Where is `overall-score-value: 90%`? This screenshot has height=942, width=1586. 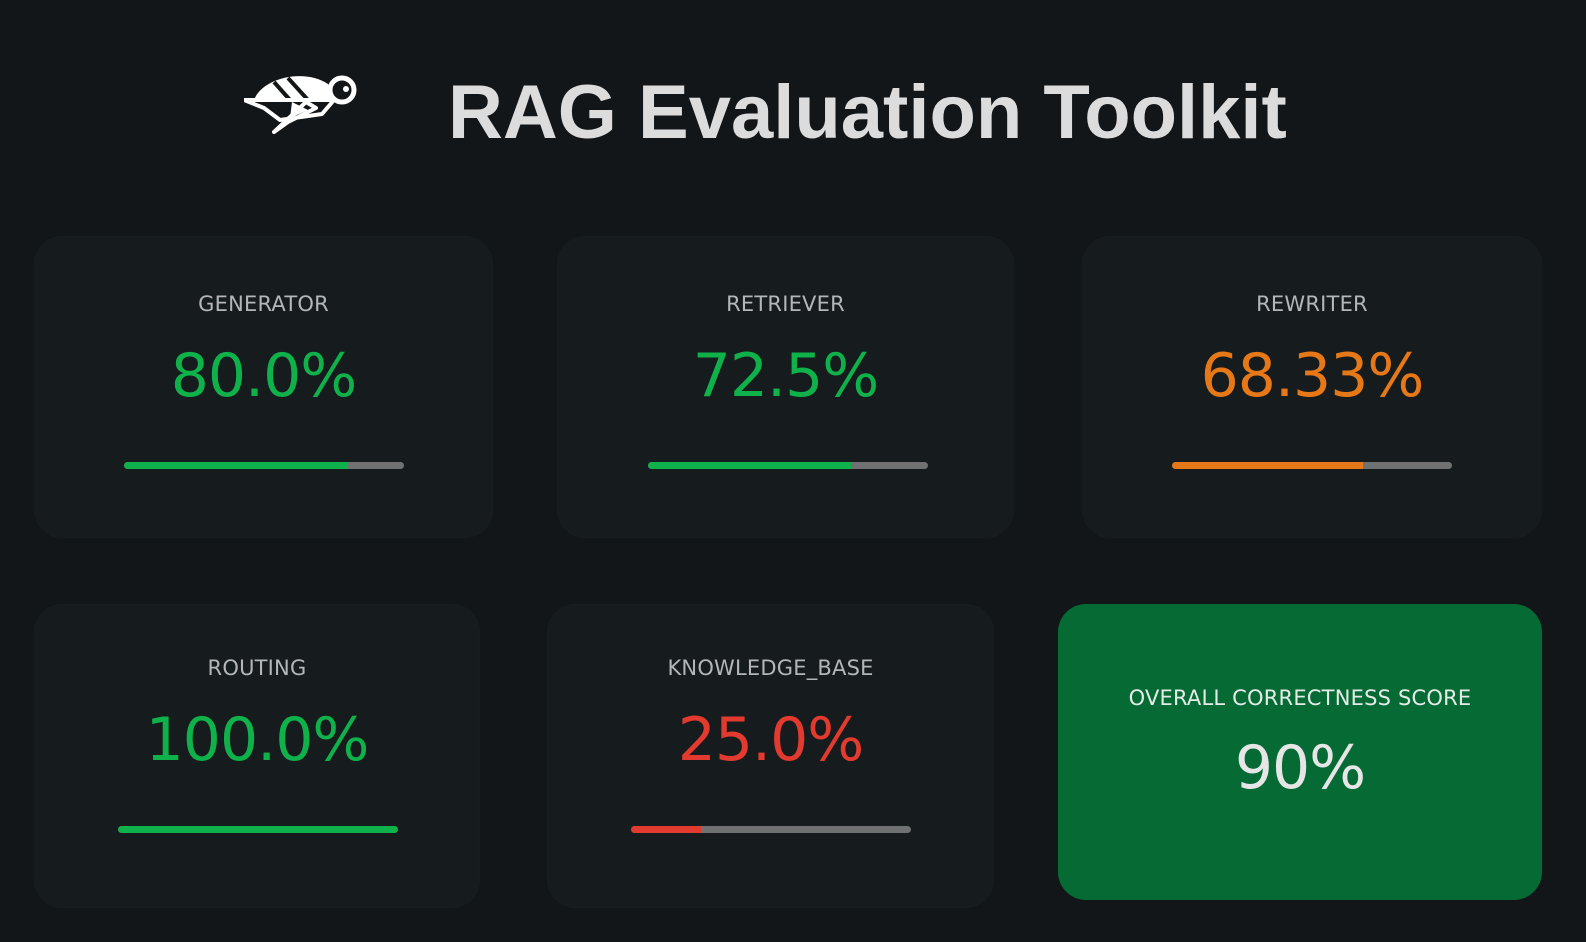 overall-score-value: 90% is located at coordinates (1300, 768).